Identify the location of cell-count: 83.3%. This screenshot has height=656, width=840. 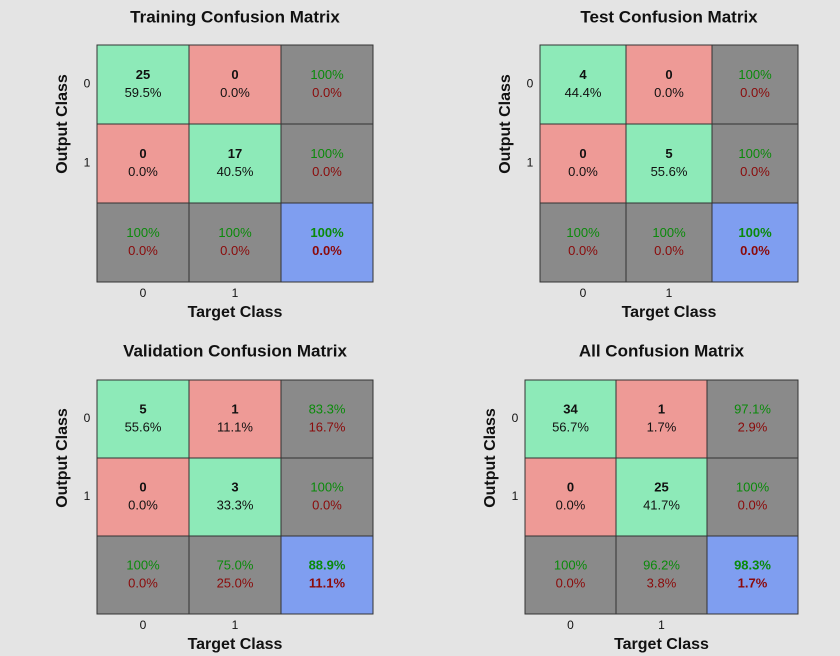
(327, 408).